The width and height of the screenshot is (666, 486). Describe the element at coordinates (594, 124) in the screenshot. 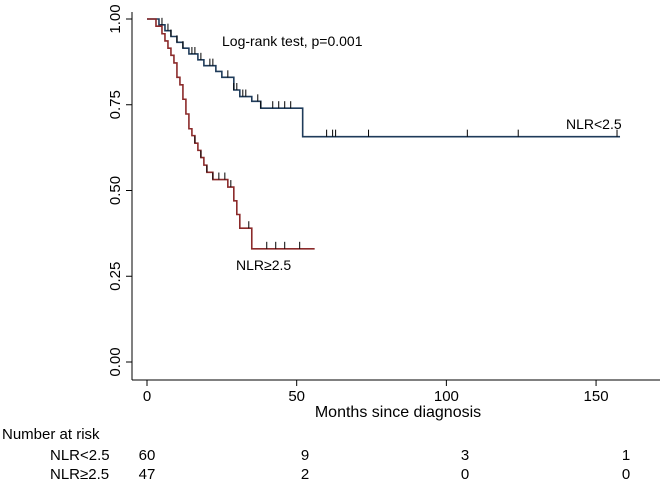

I see `series-label-nlr-low: NLR<2.5` at that location.